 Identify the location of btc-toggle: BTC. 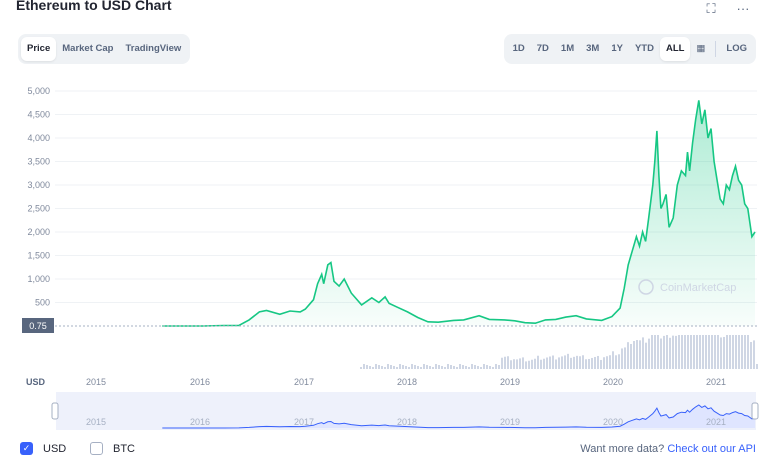
(112, 448).